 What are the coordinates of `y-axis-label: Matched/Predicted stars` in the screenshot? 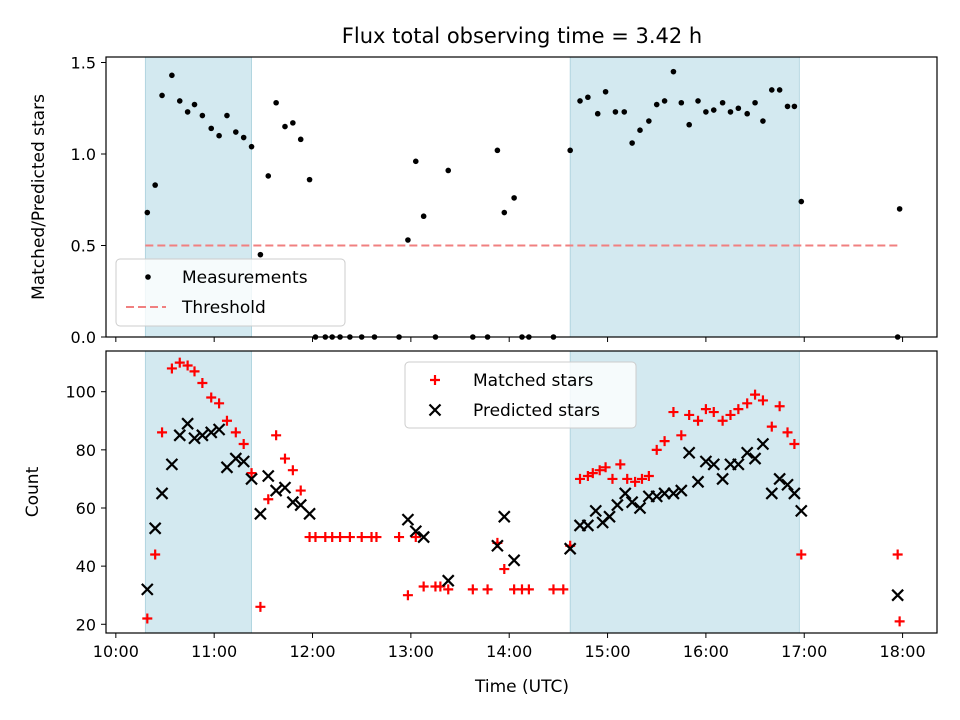 It's located at (39, 197).